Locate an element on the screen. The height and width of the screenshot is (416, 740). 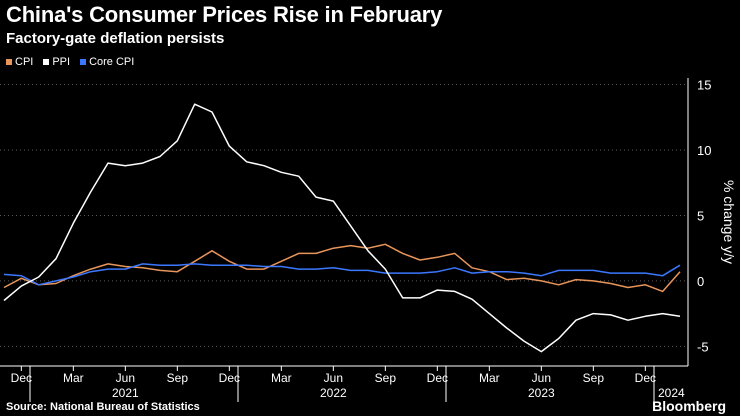
legend-item-ppi: PPI is located at coordinates (56, 62).